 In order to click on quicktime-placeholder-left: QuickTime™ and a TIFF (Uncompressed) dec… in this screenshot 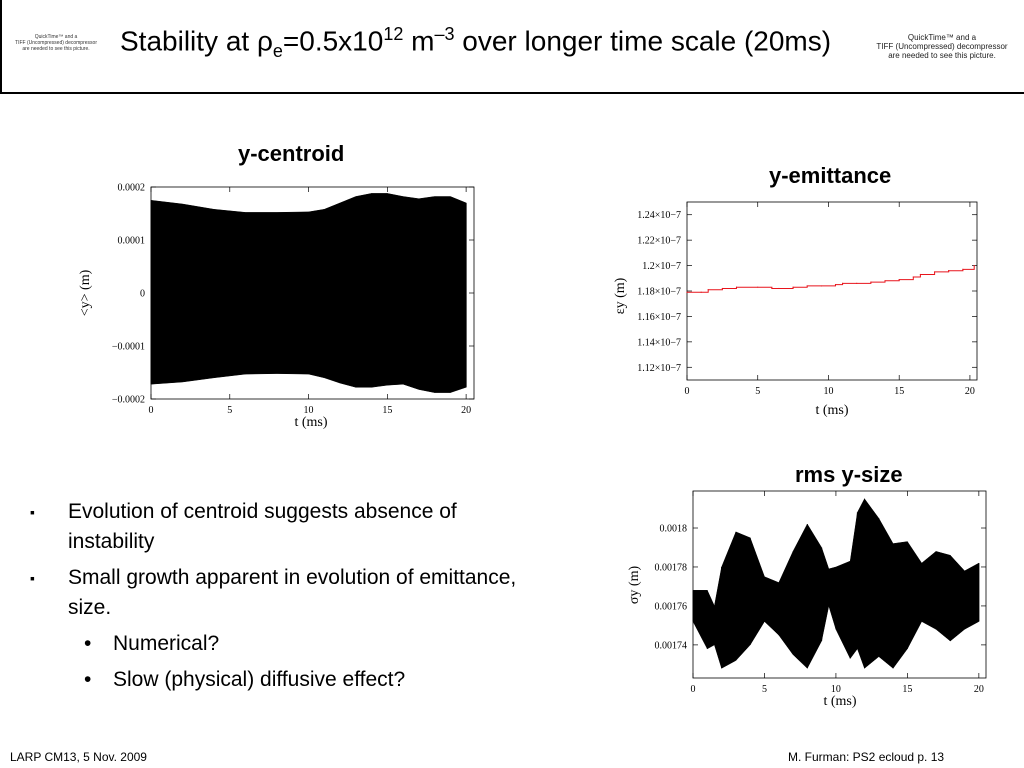, I will do `click(56, 43)`.